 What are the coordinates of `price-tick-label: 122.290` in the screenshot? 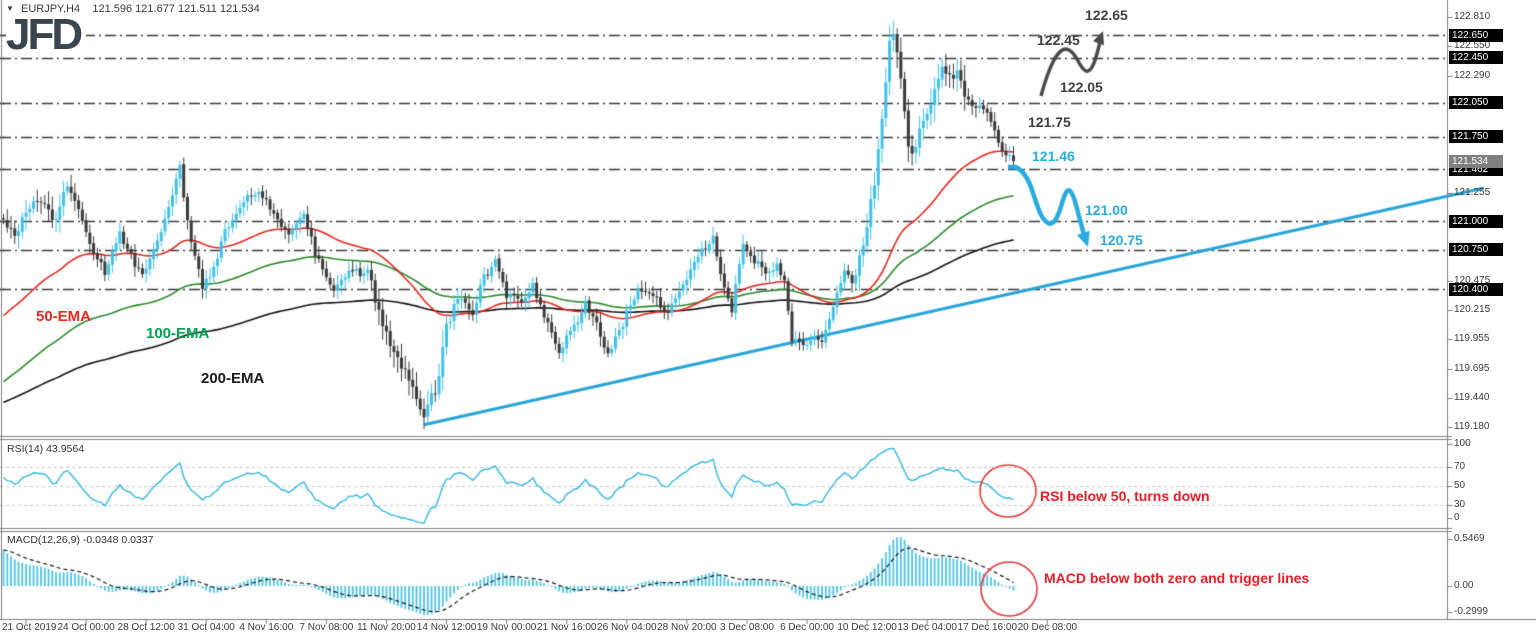 It's located at (1472, 75).